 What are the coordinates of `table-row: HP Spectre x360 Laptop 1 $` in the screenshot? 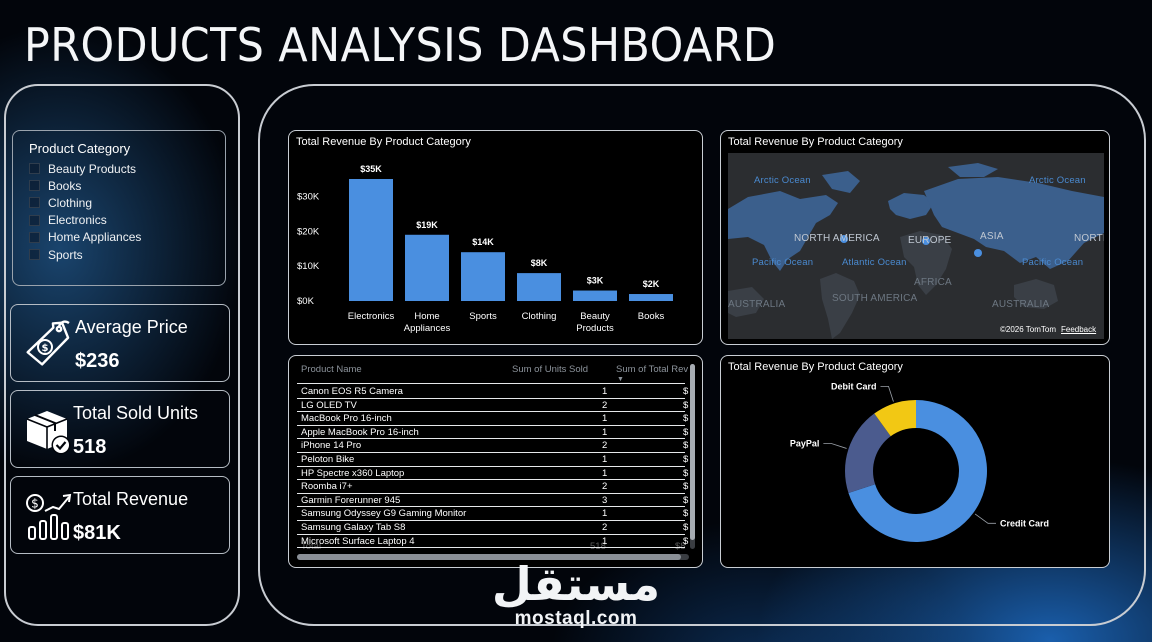 It's located at (492, 474).